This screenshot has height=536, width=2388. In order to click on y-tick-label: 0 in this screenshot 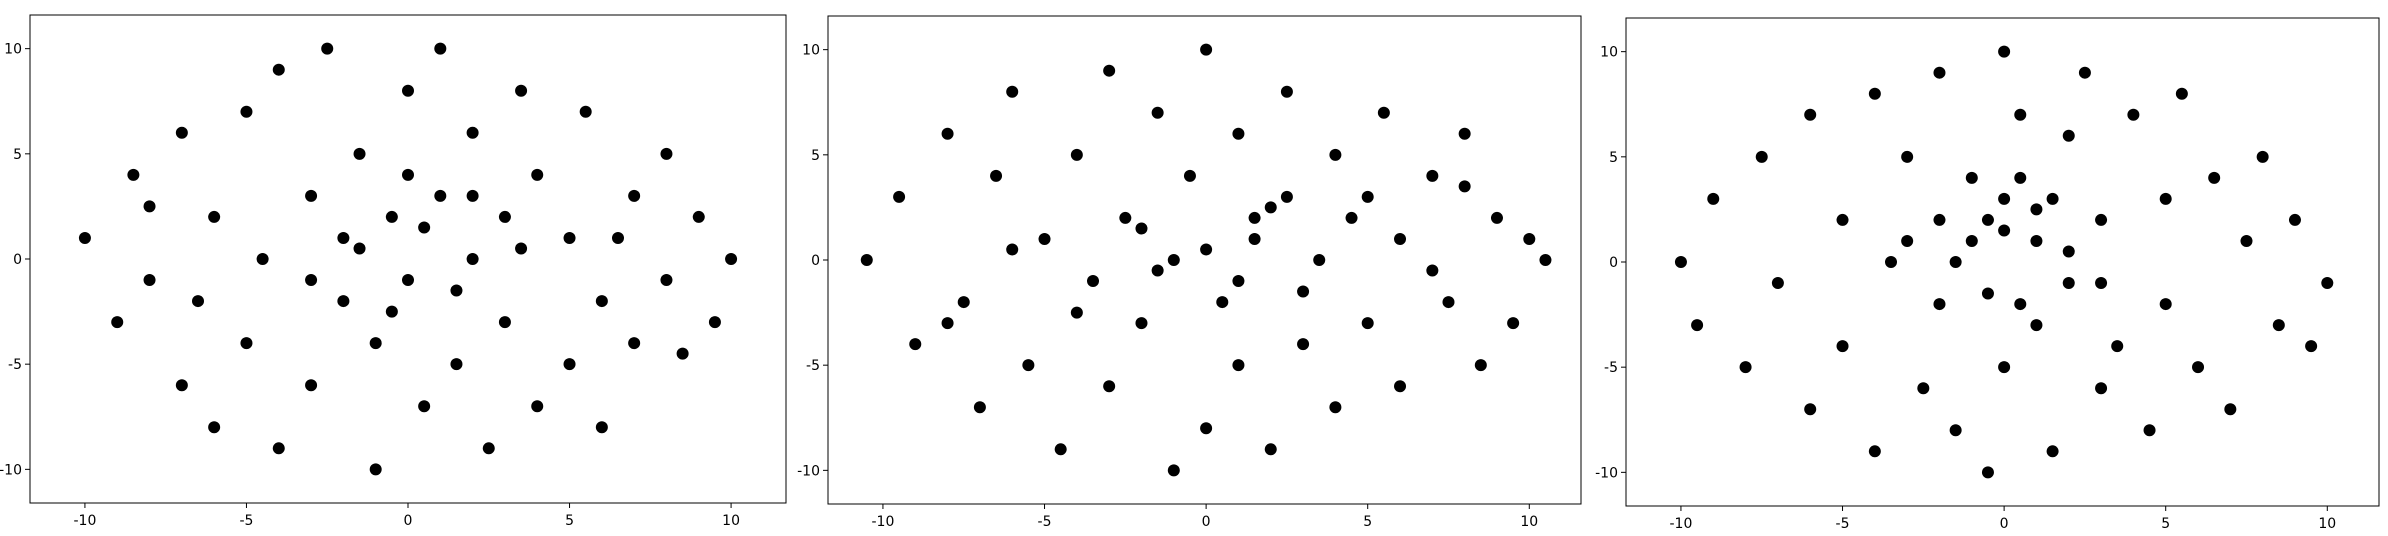, I will do `click(815, 261)`.